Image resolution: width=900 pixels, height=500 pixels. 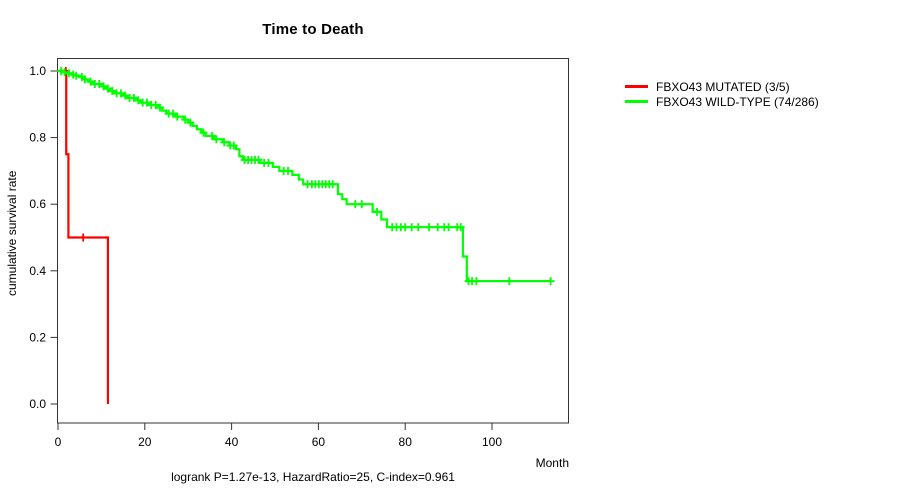 I want to click on y-tick-label: 0.0, so click(x=37, y=404).